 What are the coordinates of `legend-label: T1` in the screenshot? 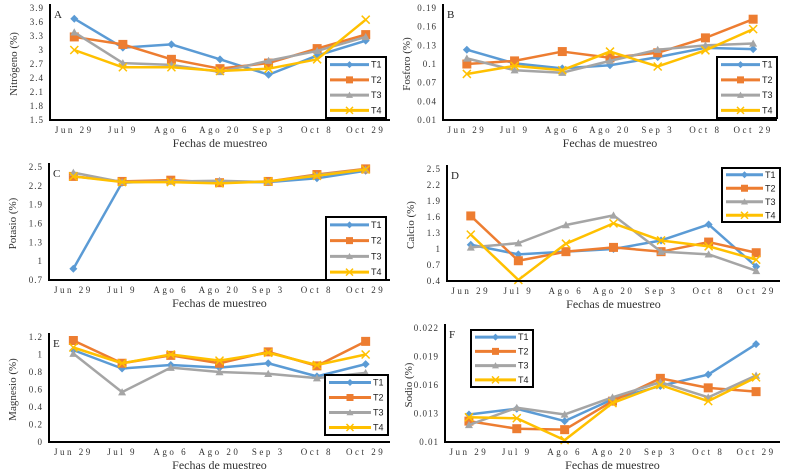 It's located at (376, 225).